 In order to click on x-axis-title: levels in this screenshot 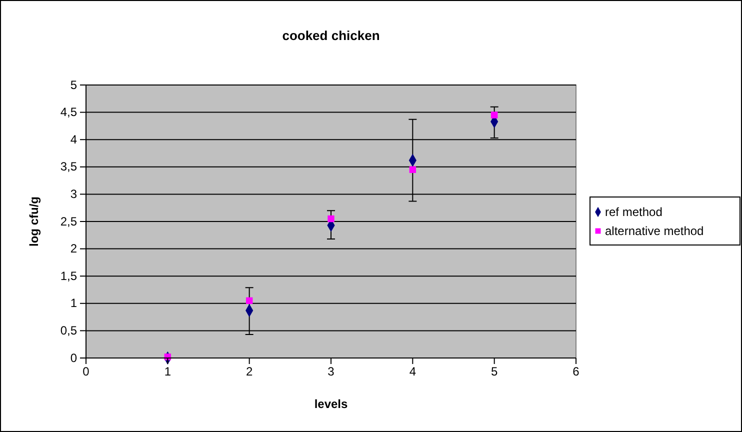, I will do `click(331, 404)`.